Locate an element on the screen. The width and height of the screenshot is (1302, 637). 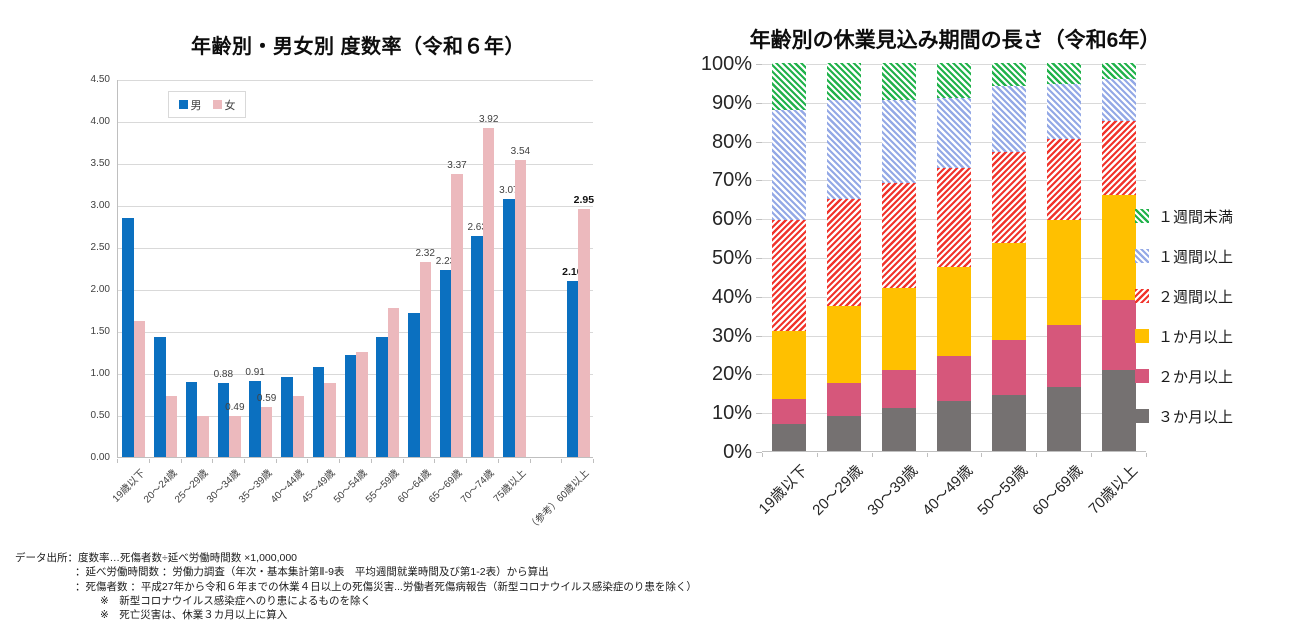
y-axis-label: 3.00 is located at coordinates (100, 205).